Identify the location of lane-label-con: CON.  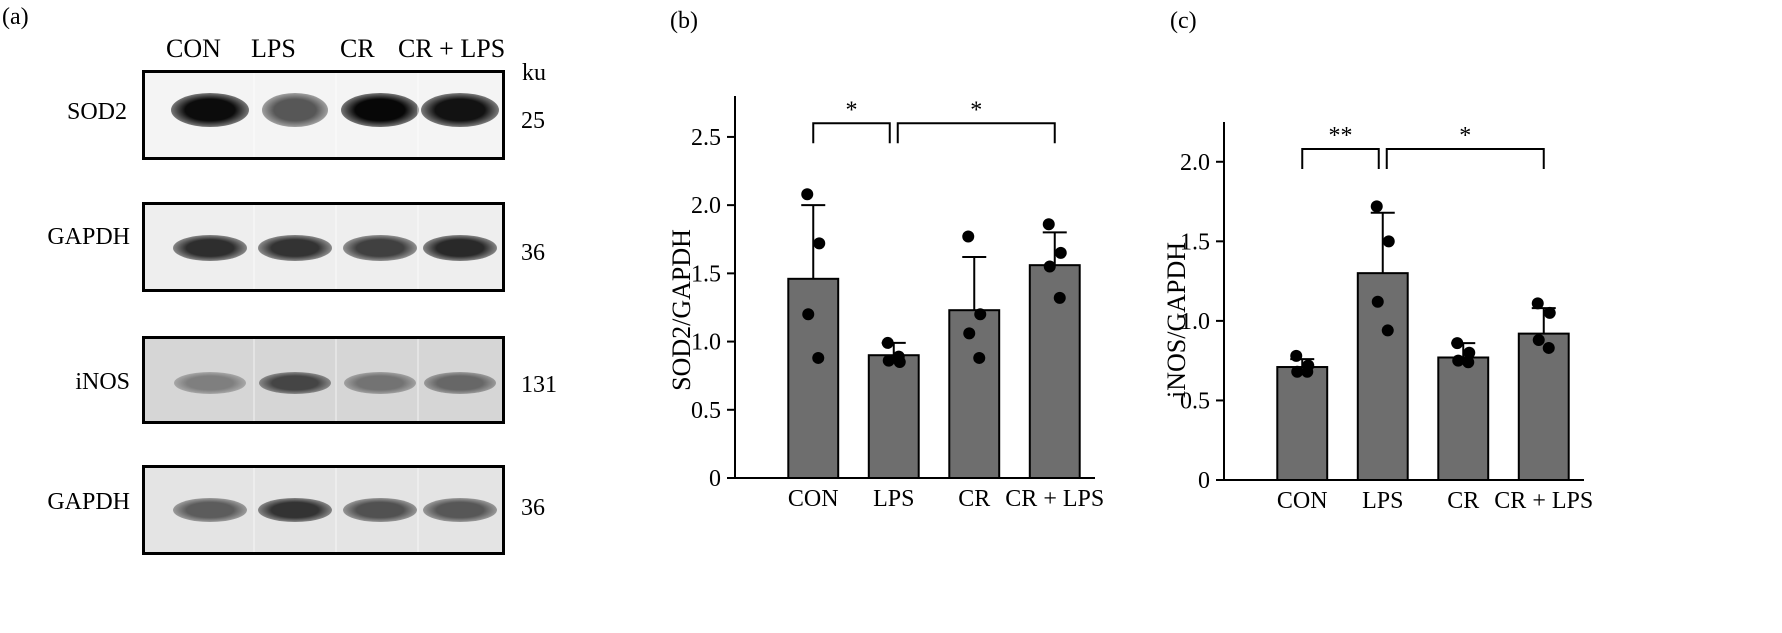
(193, 48).